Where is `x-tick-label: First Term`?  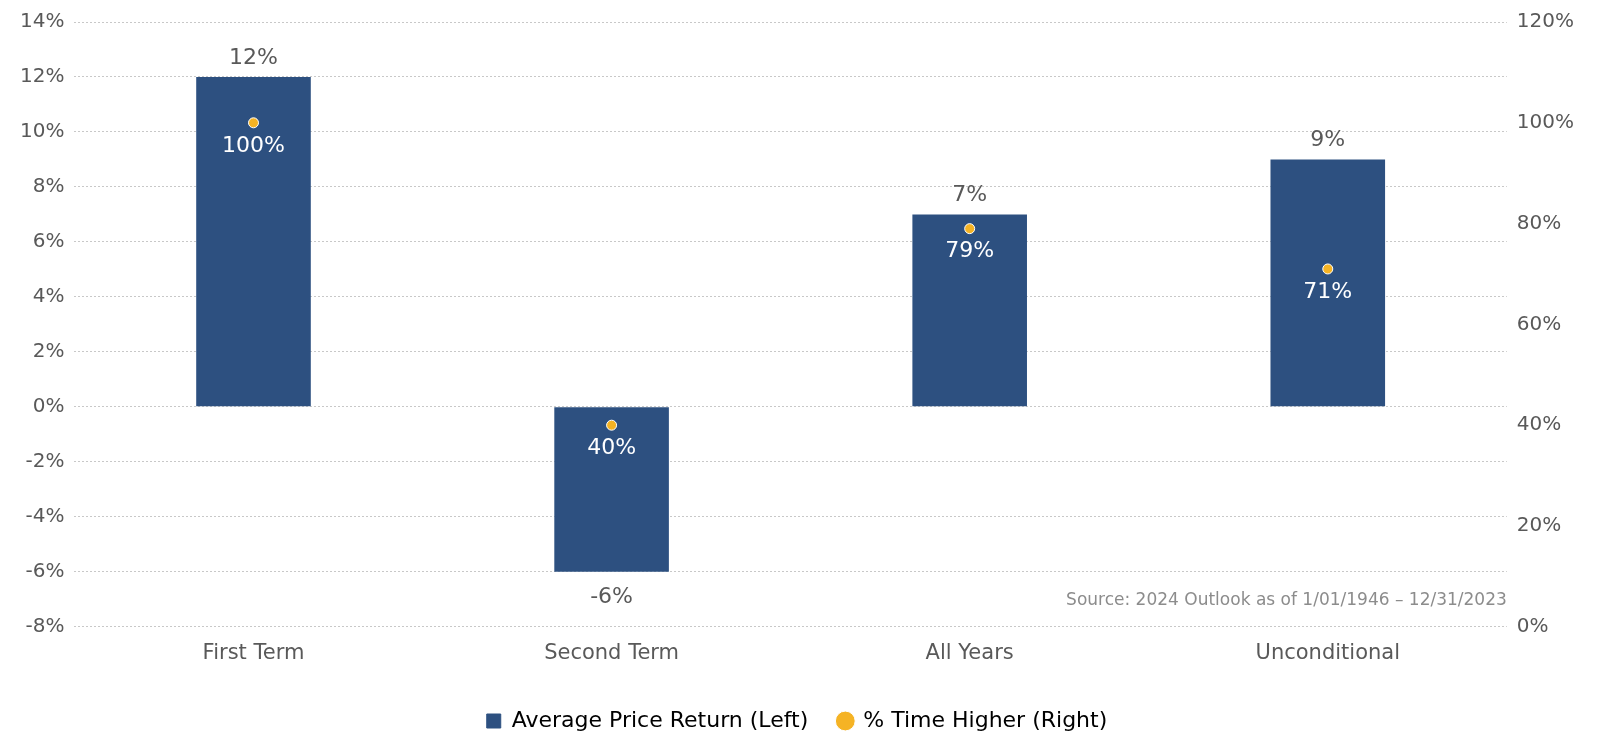
x-tick-label: First Term is located at coordinates (253, 651).